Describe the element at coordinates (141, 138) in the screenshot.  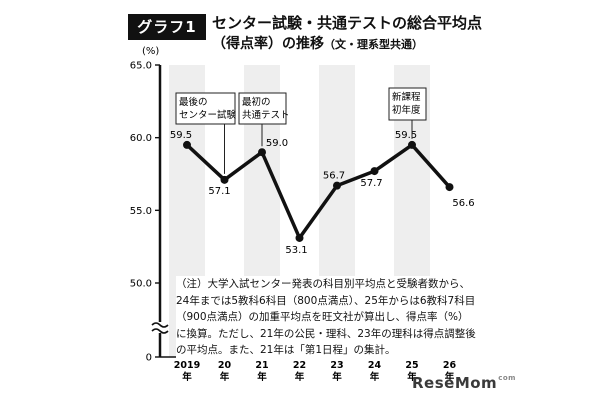
I see `y-tick-label: 60.0` at that location.